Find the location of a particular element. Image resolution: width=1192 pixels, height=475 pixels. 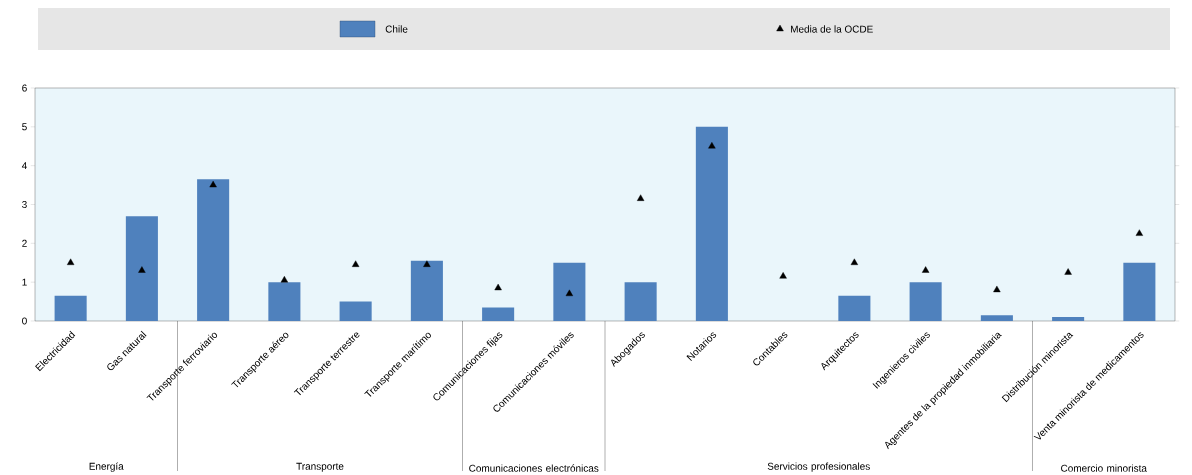

text: Servicios profesionales is located at coordinates (818, 467).